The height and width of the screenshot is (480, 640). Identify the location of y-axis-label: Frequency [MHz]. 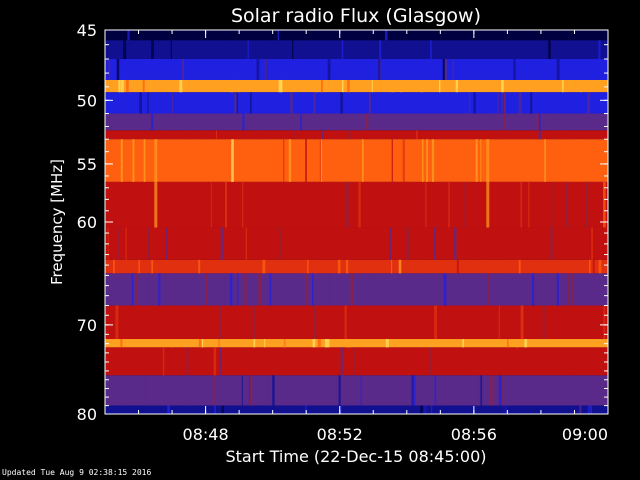
(57, 222).